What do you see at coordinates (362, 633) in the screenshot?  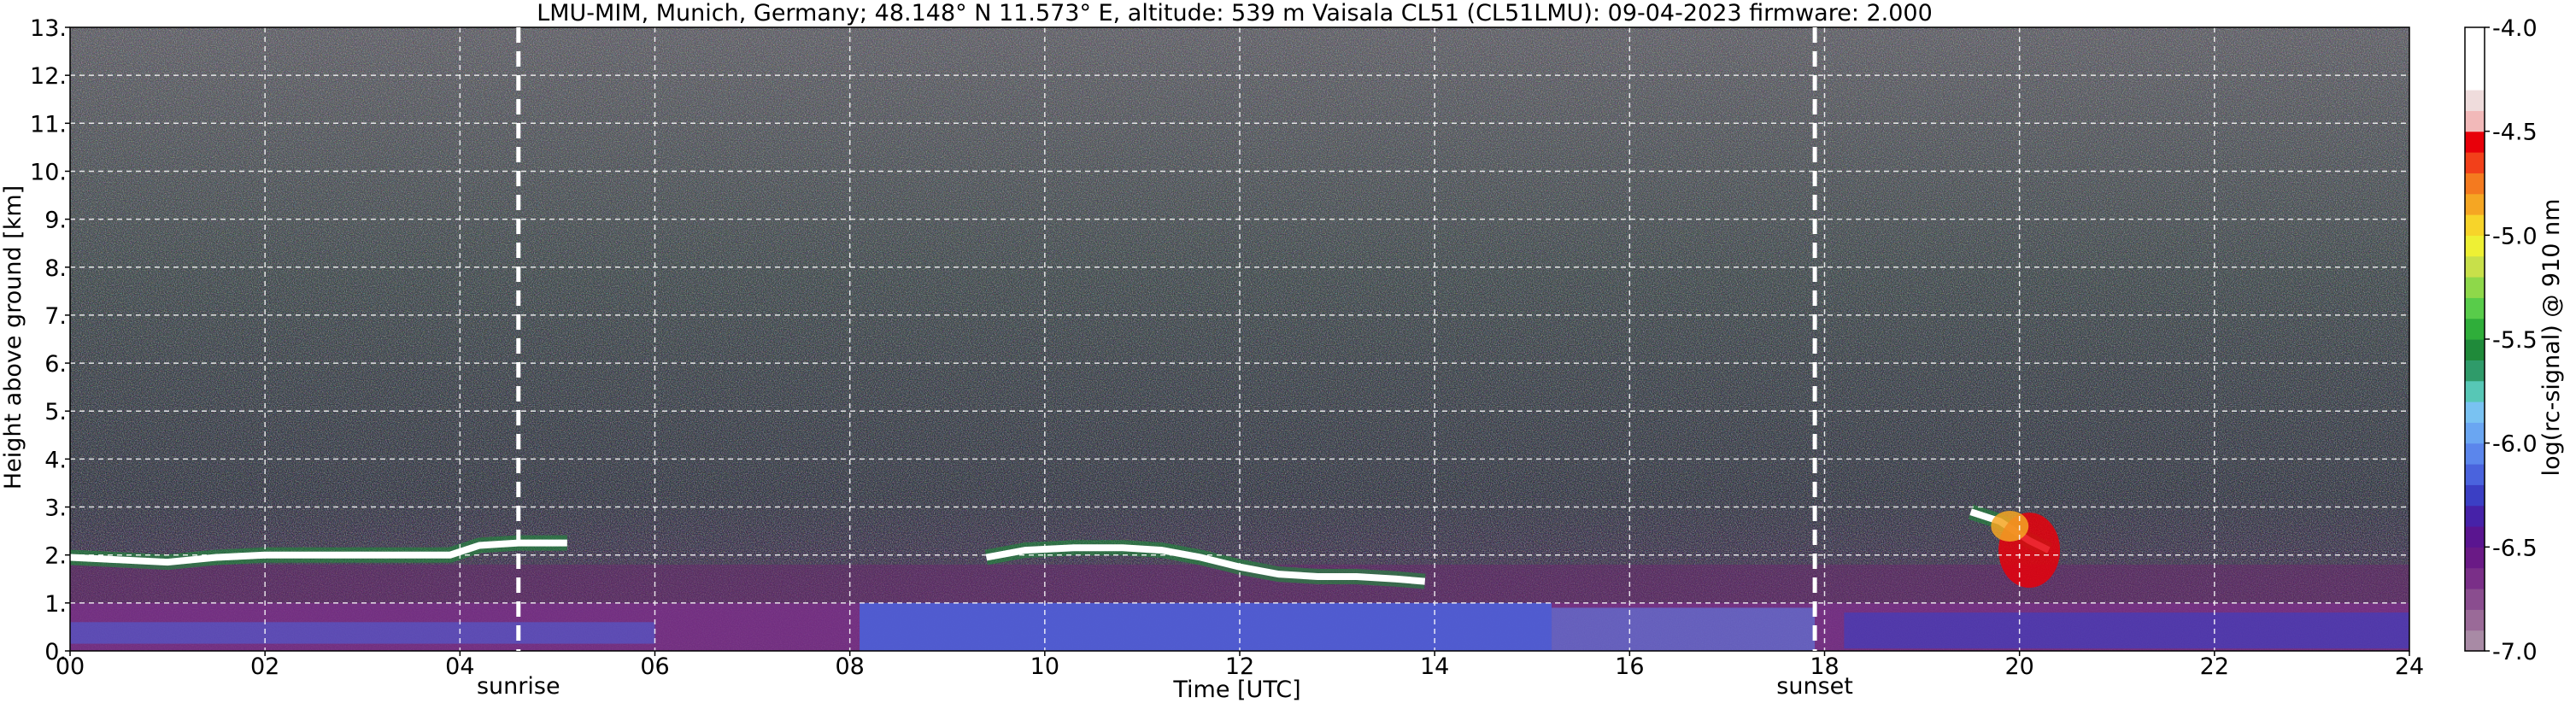 I see `residual-layer-morning` at bounding box center [362, 633].